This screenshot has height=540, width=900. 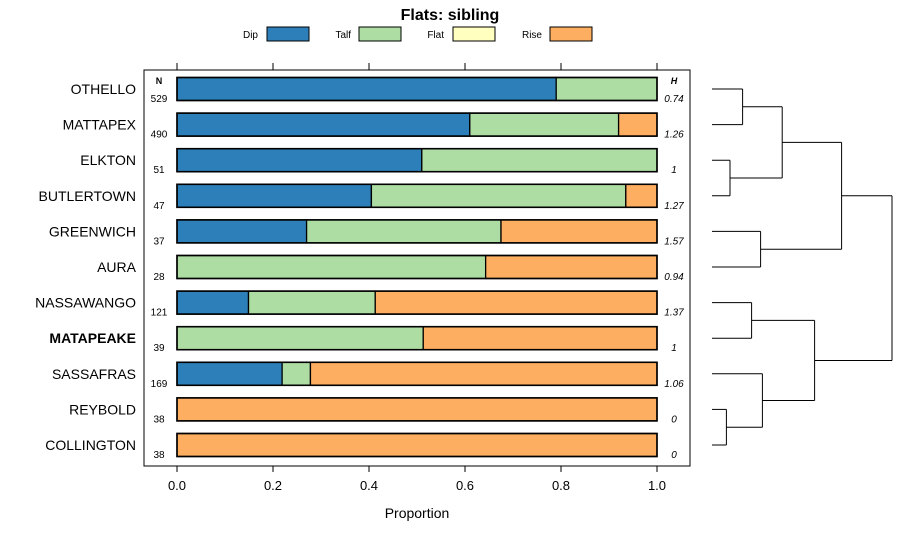 I want to click on bar-outline-sassafras, so click(x=417, y=374).